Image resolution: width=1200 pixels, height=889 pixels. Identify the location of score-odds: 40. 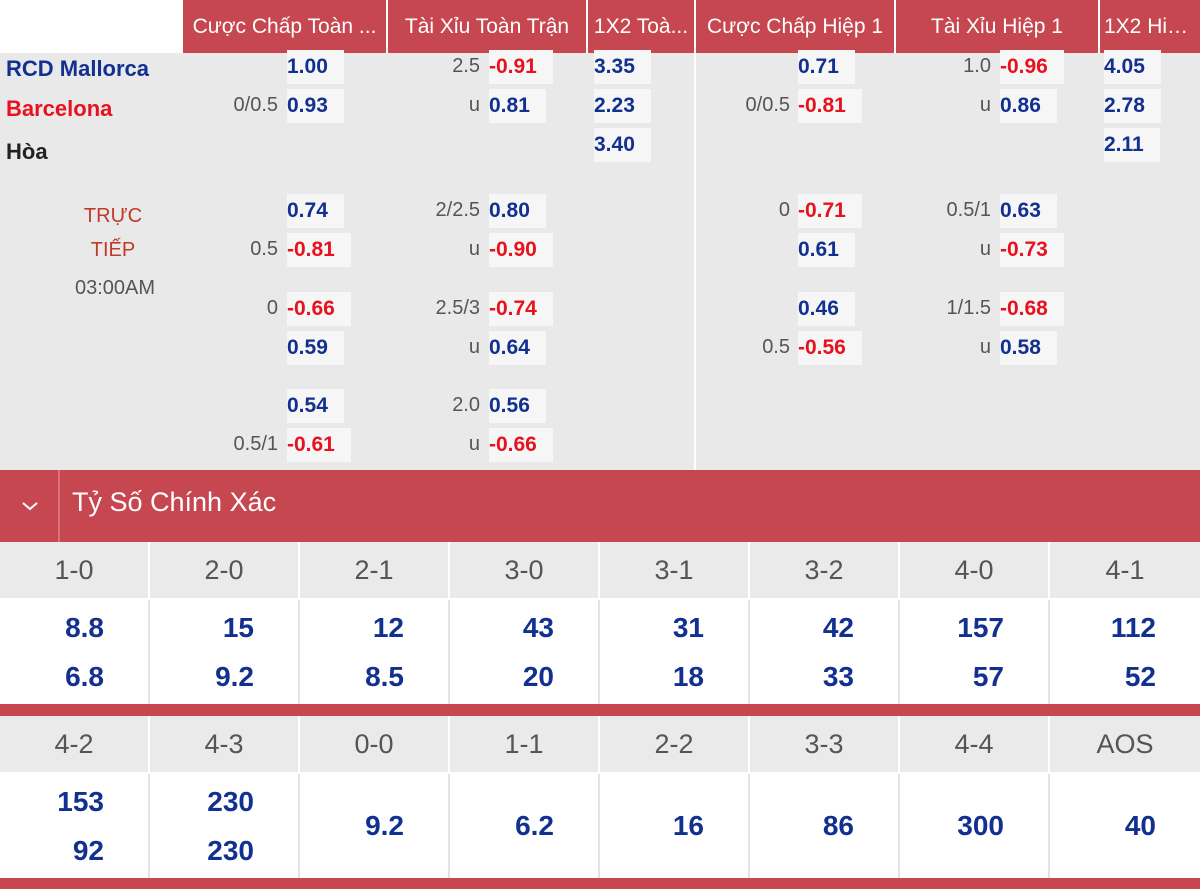
(1140, 825).